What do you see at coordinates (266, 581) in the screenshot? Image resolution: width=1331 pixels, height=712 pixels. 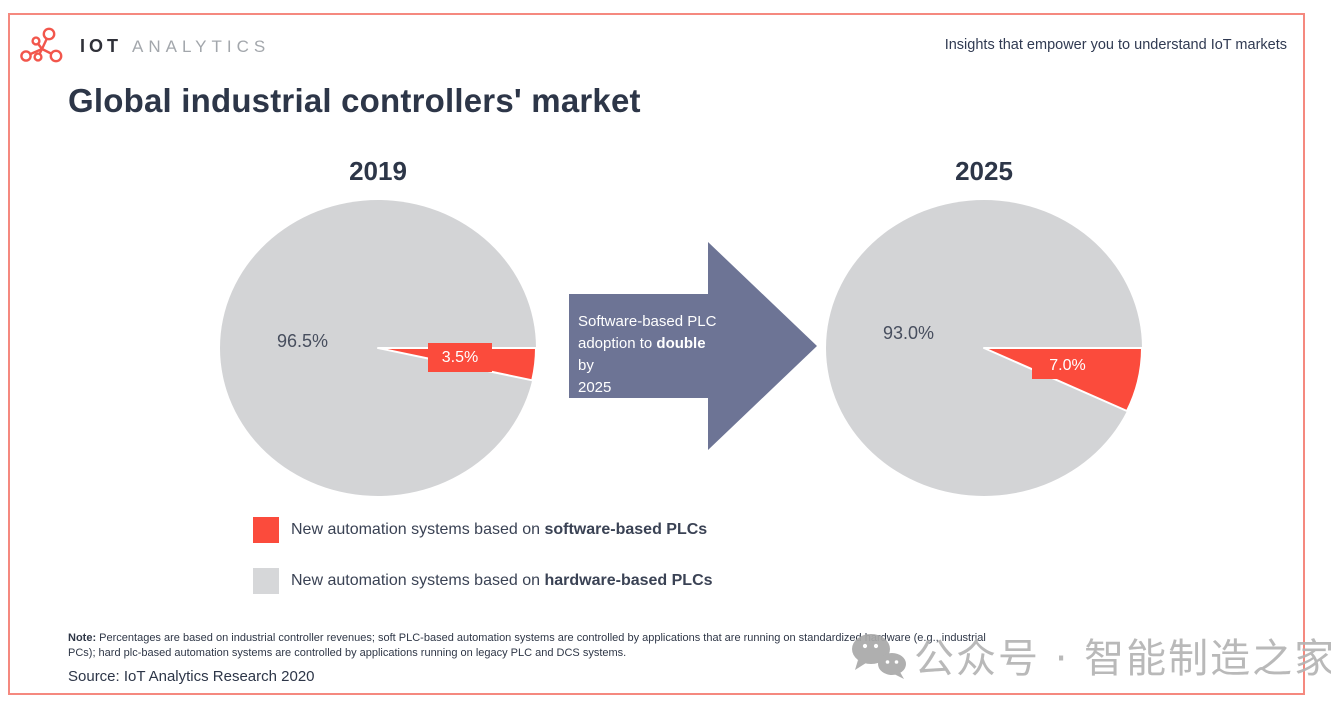 I see `legend-swatch-hardware` at bounding box center [266, 581].